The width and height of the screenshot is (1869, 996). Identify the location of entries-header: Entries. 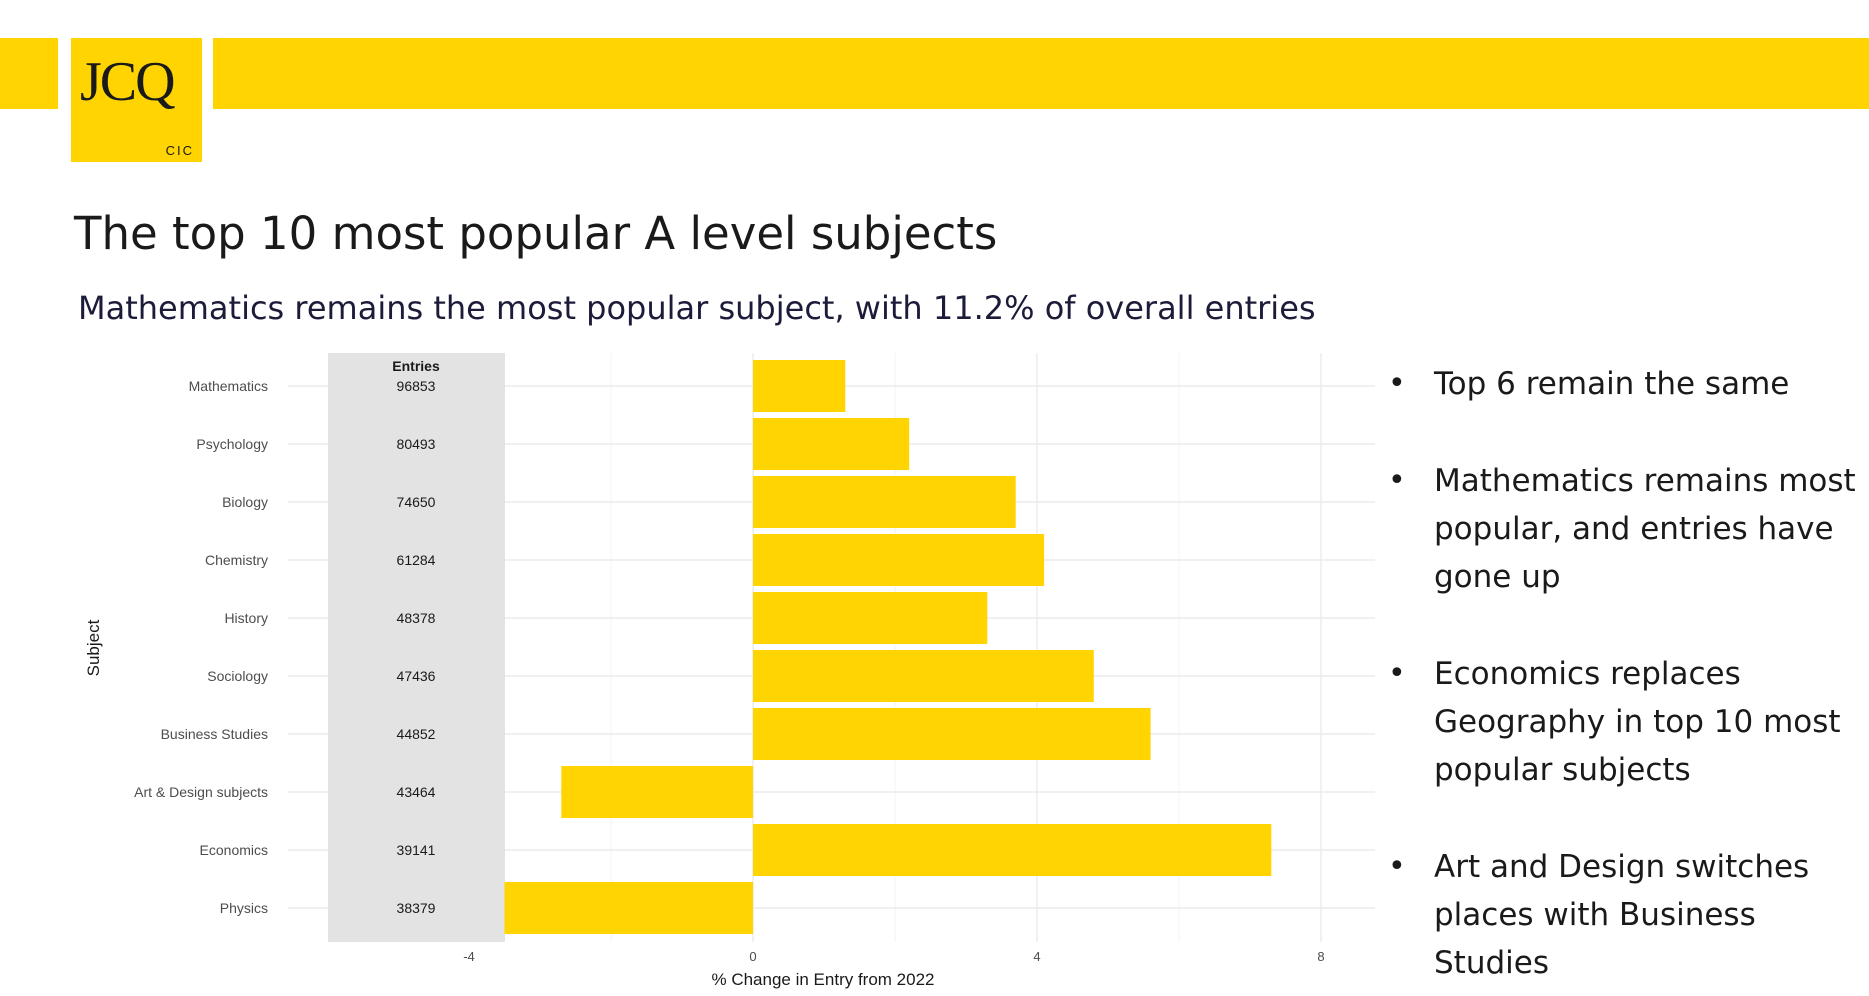
(416, 366).